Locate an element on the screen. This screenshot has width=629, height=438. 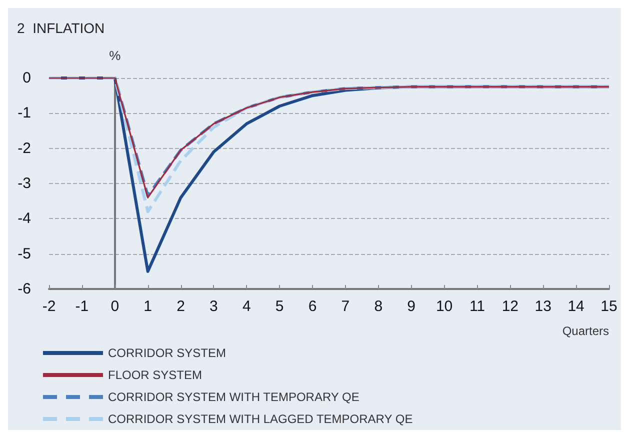
x-tick-label: 6 is located at coordinates (312, 306).